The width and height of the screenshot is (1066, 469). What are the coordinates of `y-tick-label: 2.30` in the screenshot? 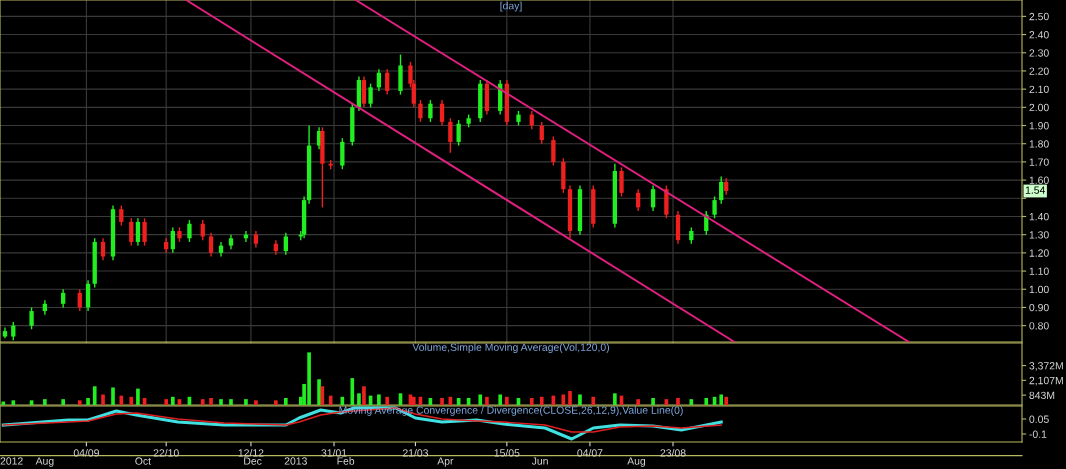 It's located at (1039, 53).